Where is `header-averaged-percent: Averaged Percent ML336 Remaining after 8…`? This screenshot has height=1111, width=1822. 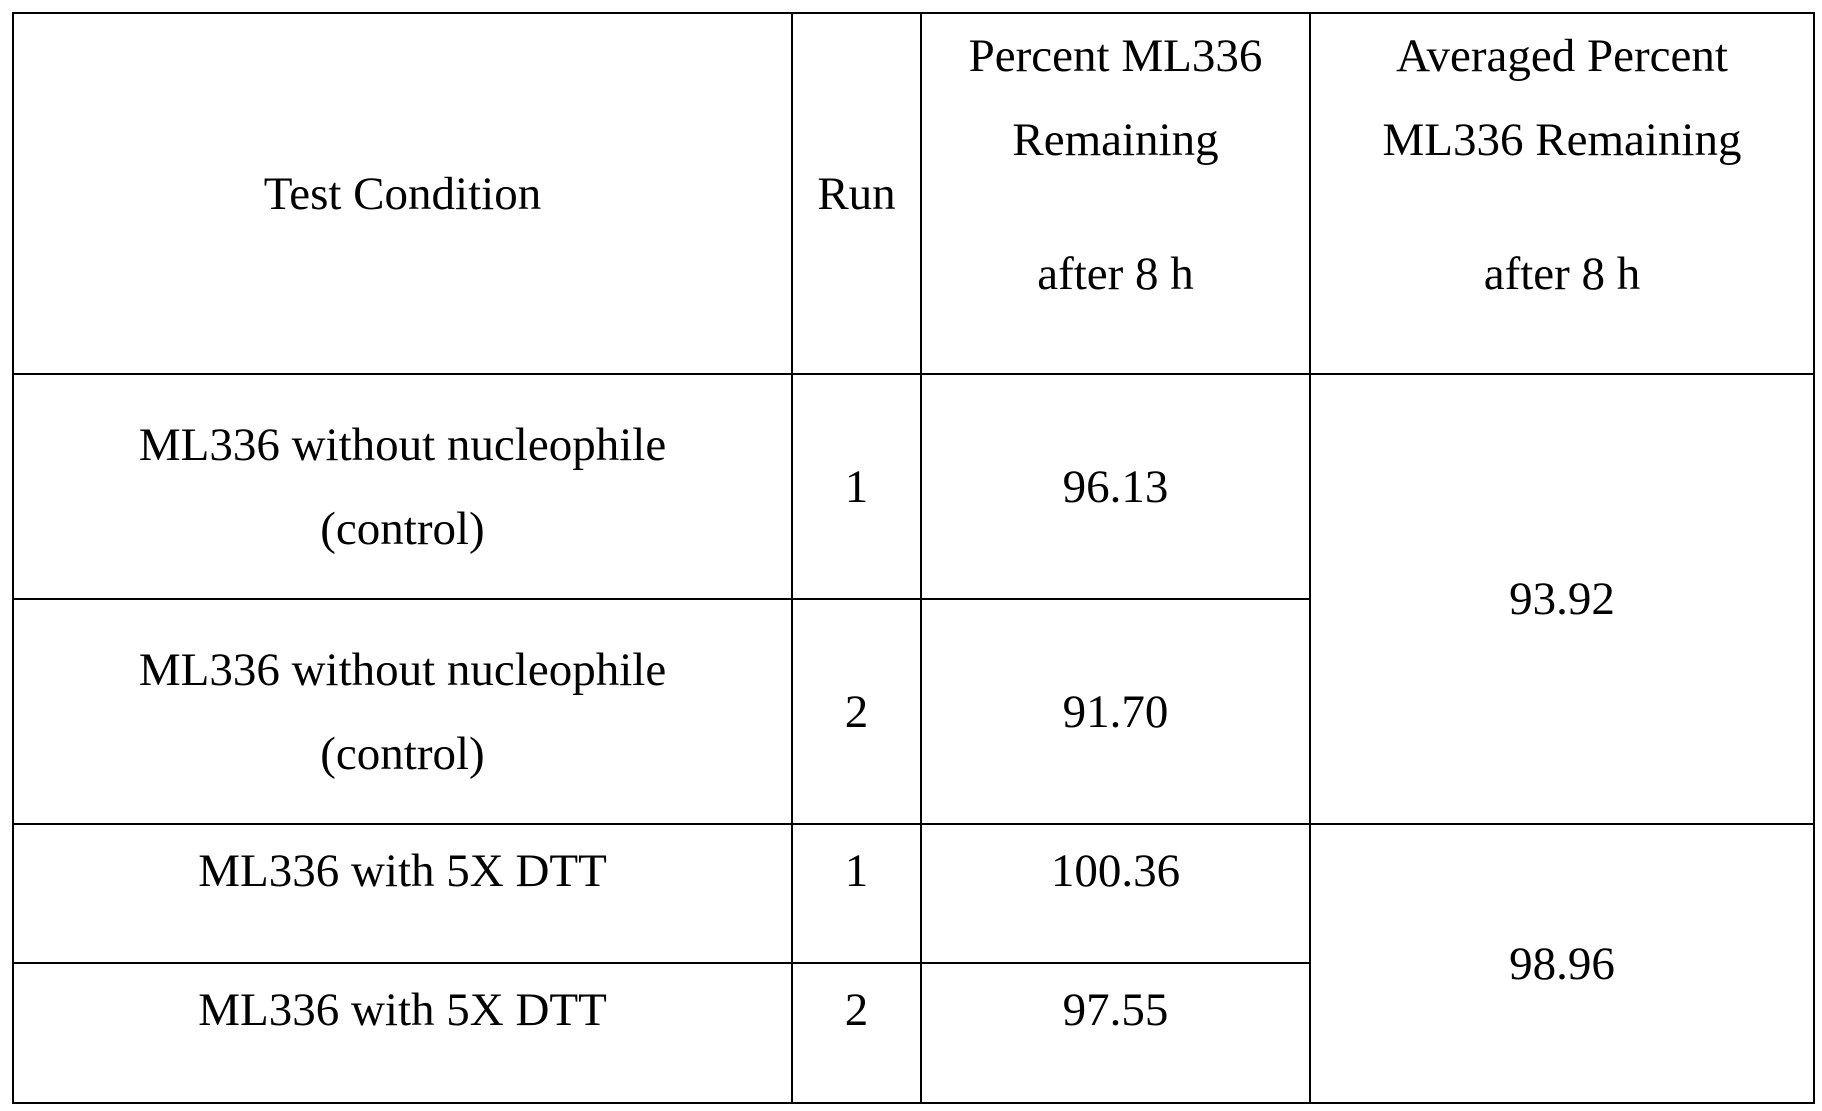 header-averaged-percent: Averaged Percent ML336 Remaining after 8… is located at coordinates (1562, 193).